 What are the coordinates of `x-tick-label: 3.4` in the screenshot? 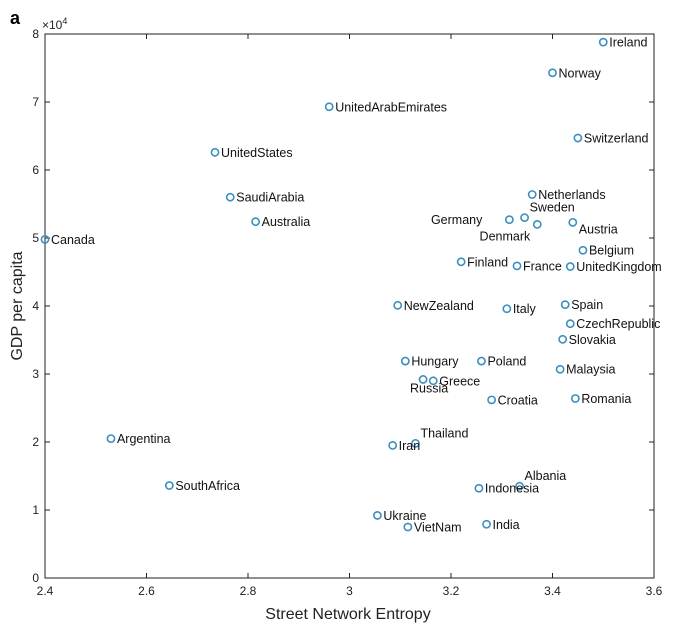 It's located at (552, 591).